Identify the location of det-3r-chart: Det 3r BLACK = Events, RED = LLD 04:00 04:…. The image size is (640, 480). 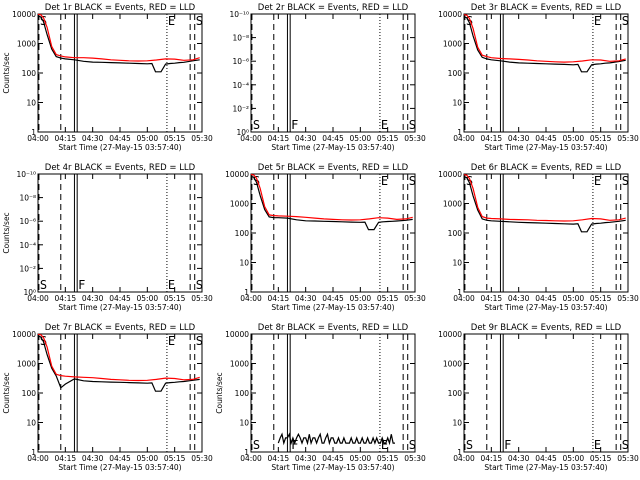
(538, 77).